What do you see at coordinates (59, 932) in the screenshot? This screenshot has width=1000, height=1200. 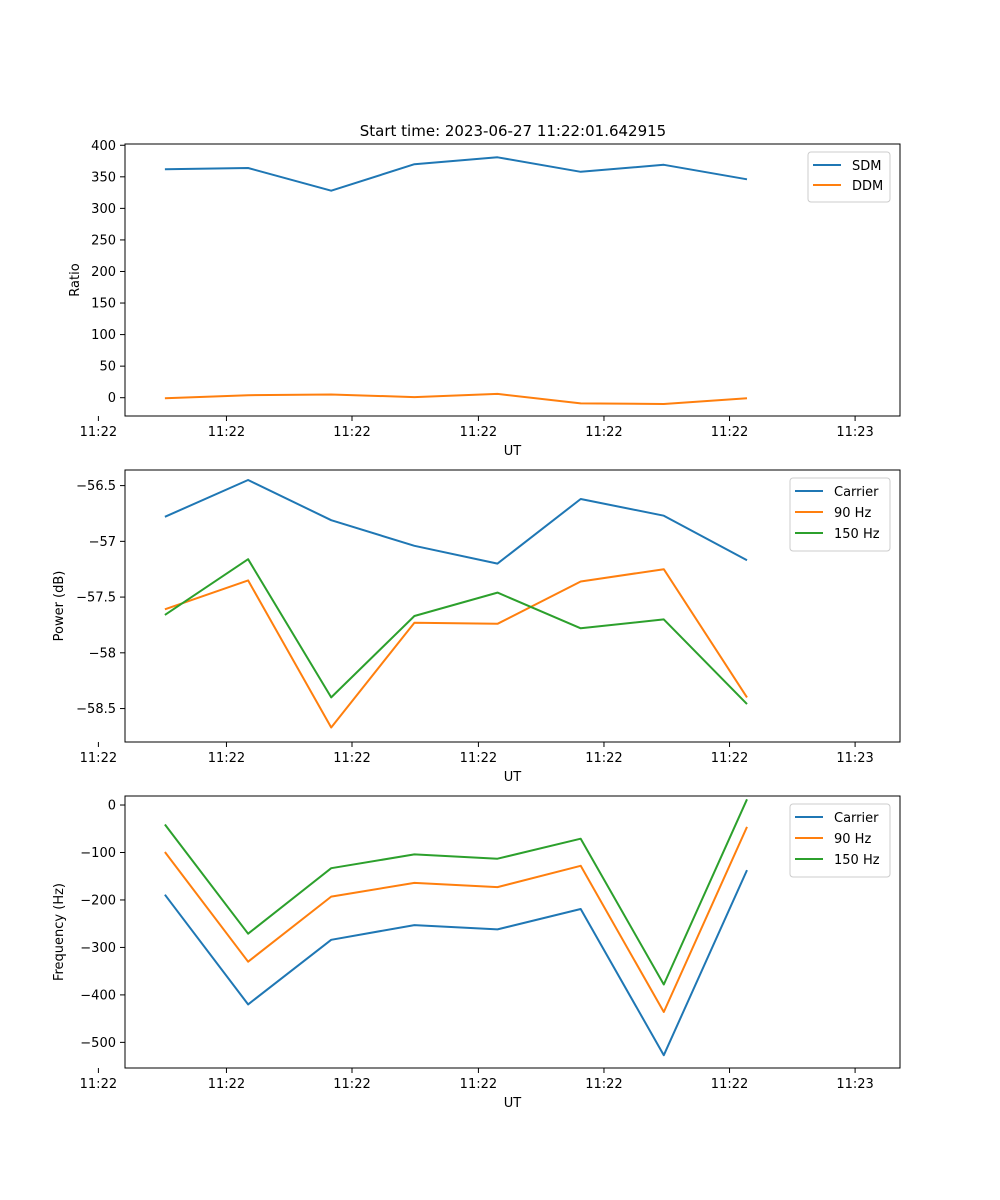 I see `y-axis-label: Frequency (Hz)` at bounding box center [59, 932].